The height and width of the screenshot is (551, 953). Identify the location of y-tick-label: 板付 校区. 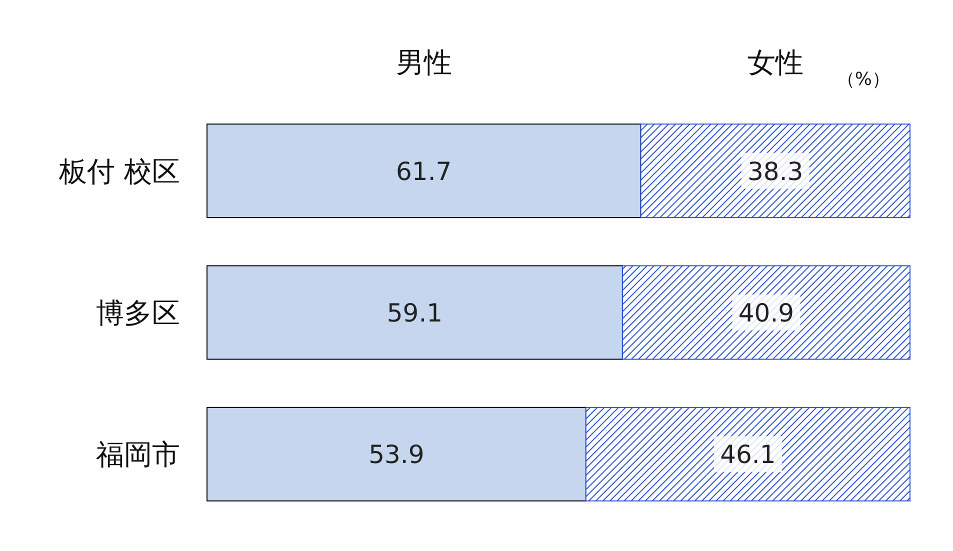
(119, 171).